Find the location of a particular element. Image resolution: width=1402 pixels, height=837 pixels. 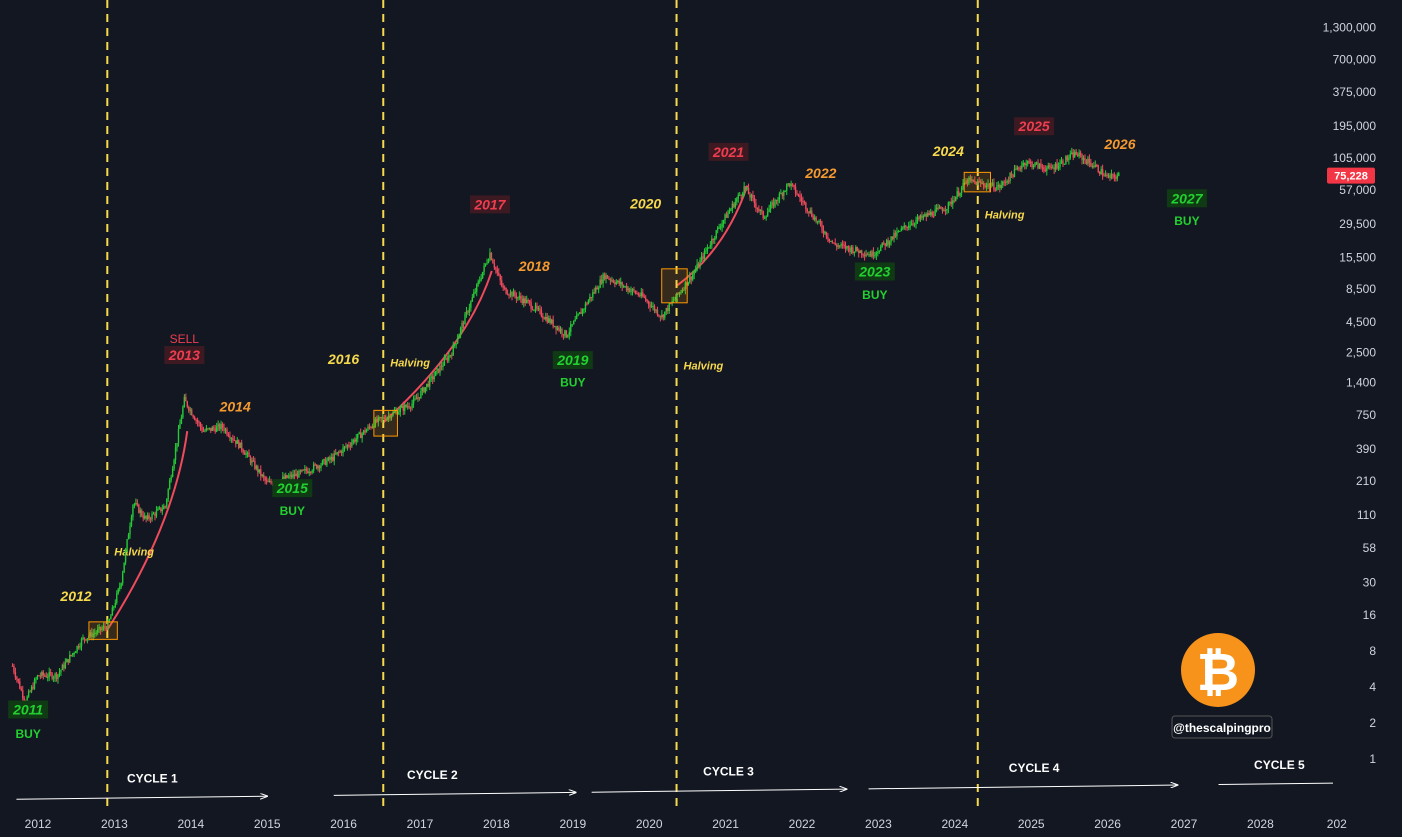

halving-year-label: 2012 is located at coordinates (75, 596).